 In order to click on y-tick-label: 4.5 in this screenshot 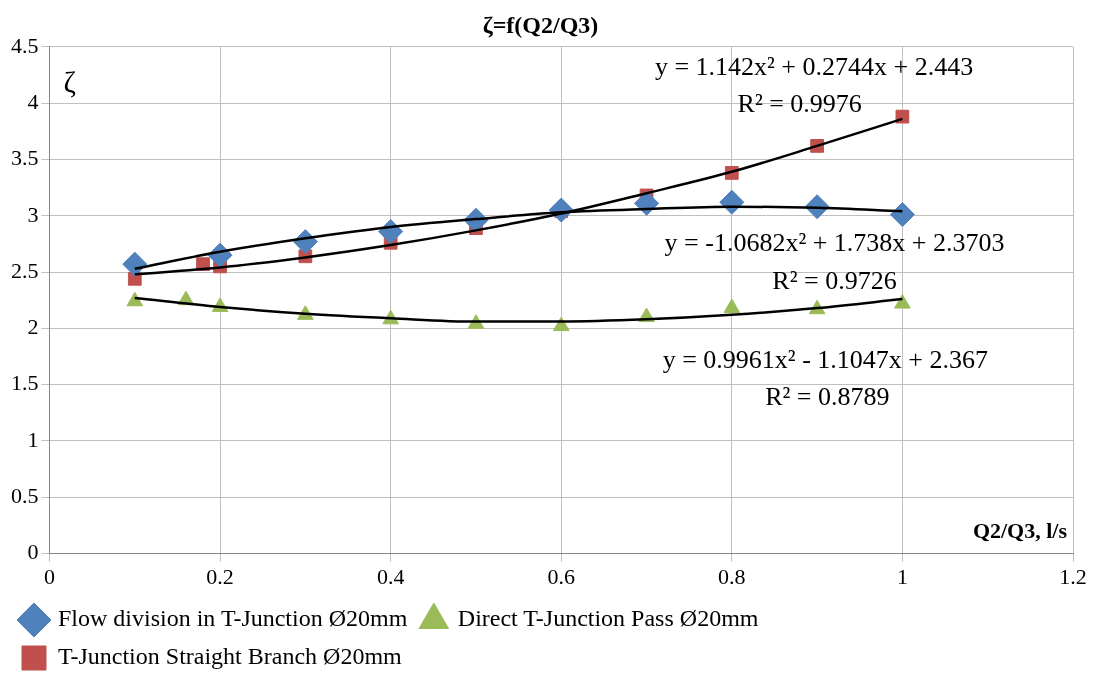, I will do `click(25, 45)`.